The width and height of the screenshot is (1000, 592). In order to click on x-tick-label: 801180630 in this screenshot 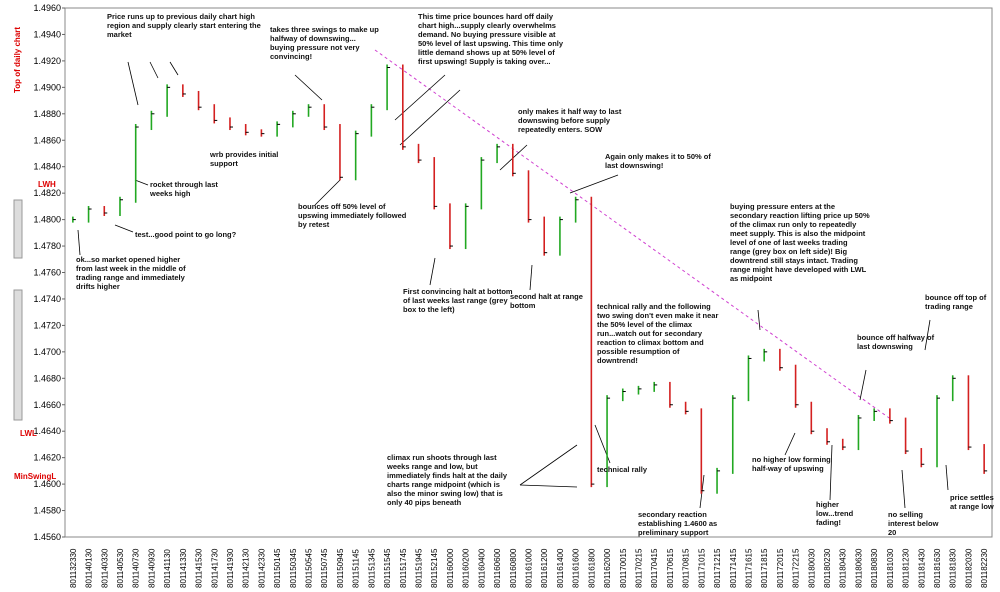, I will do `click(858, 568)`.